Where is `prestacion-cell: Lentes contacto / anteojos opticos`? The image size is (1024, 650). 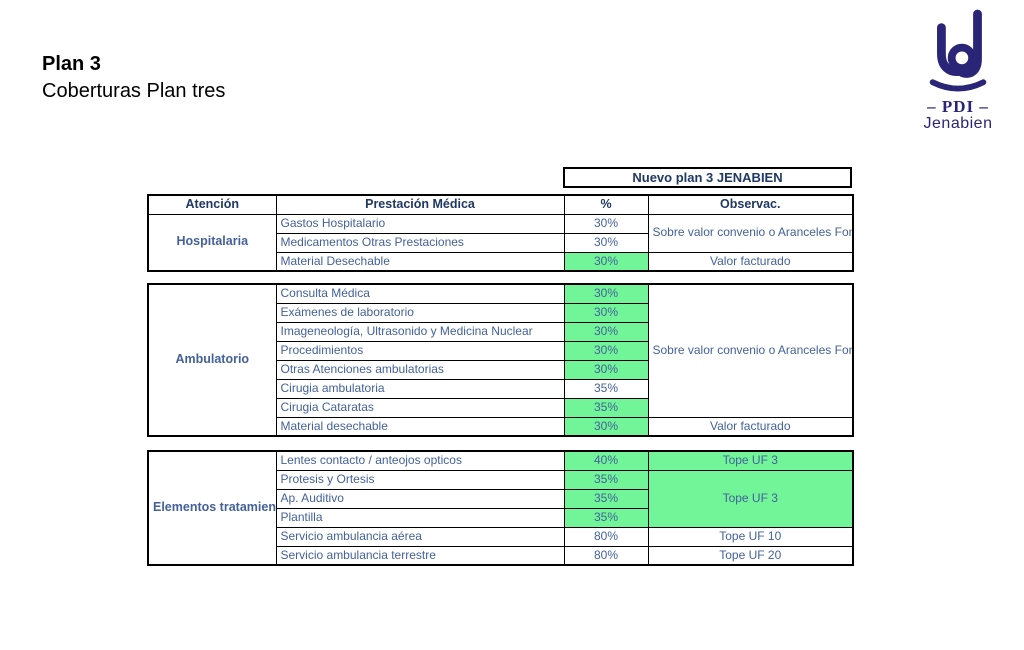
prestacion-cell: Lentes contacto / anteojos opticos is located at coordinates (420, 460).